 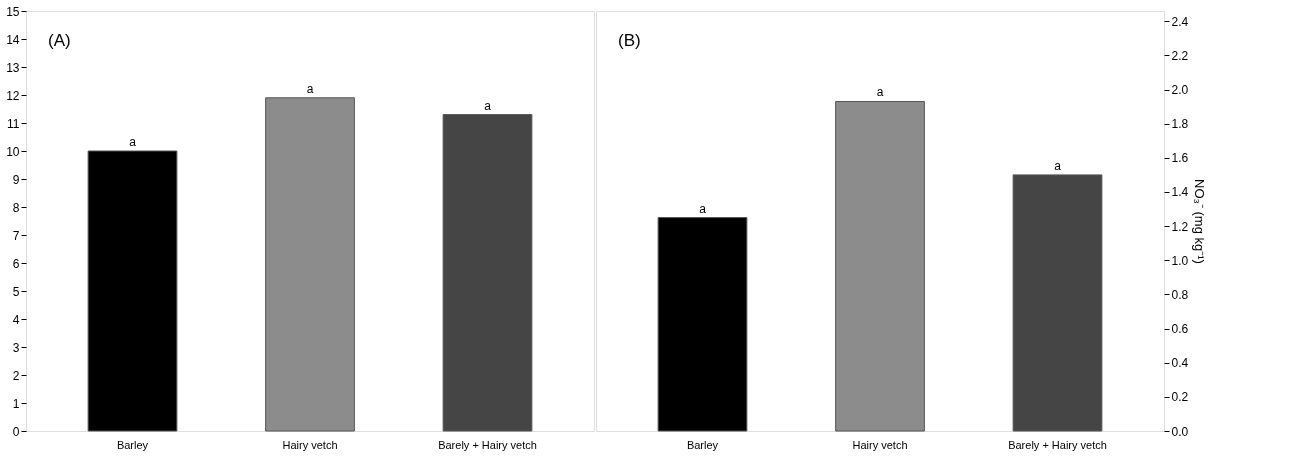 I want to click on y-tick-label: 11, so click(x=13, y=123).